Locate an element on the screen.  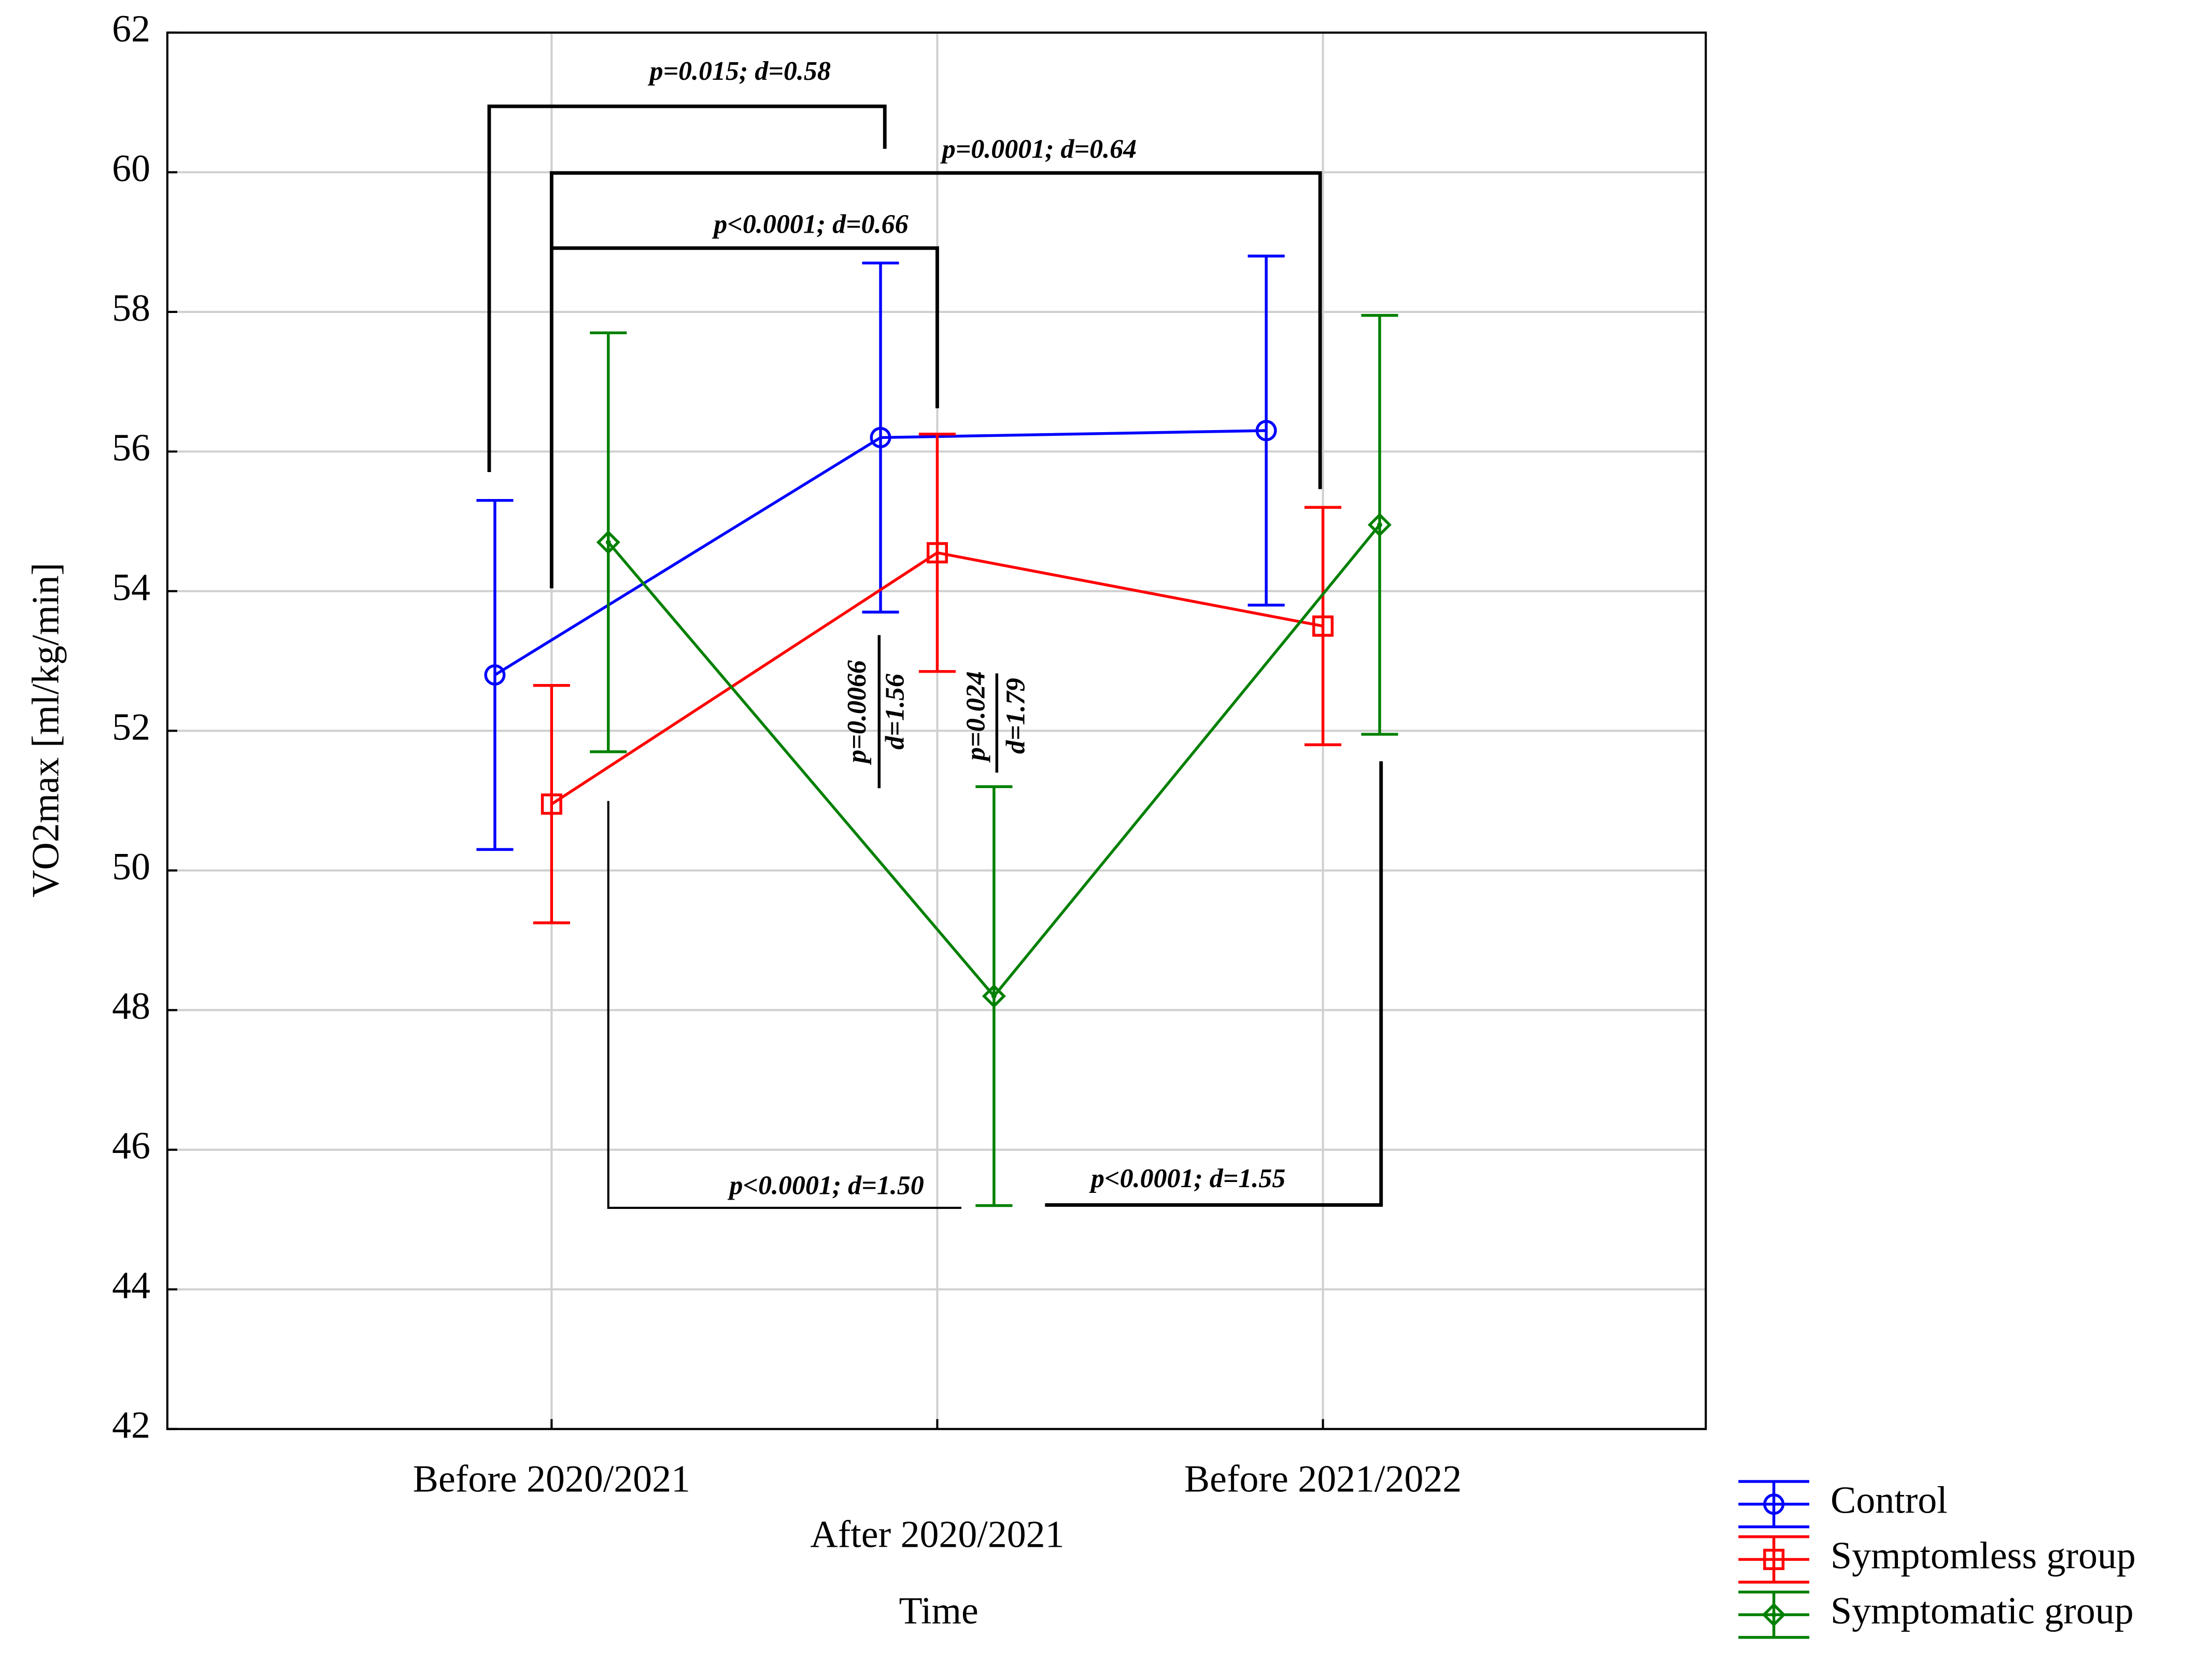
legend-entry: Symptomless group is located at coordinates (1937, 1559).